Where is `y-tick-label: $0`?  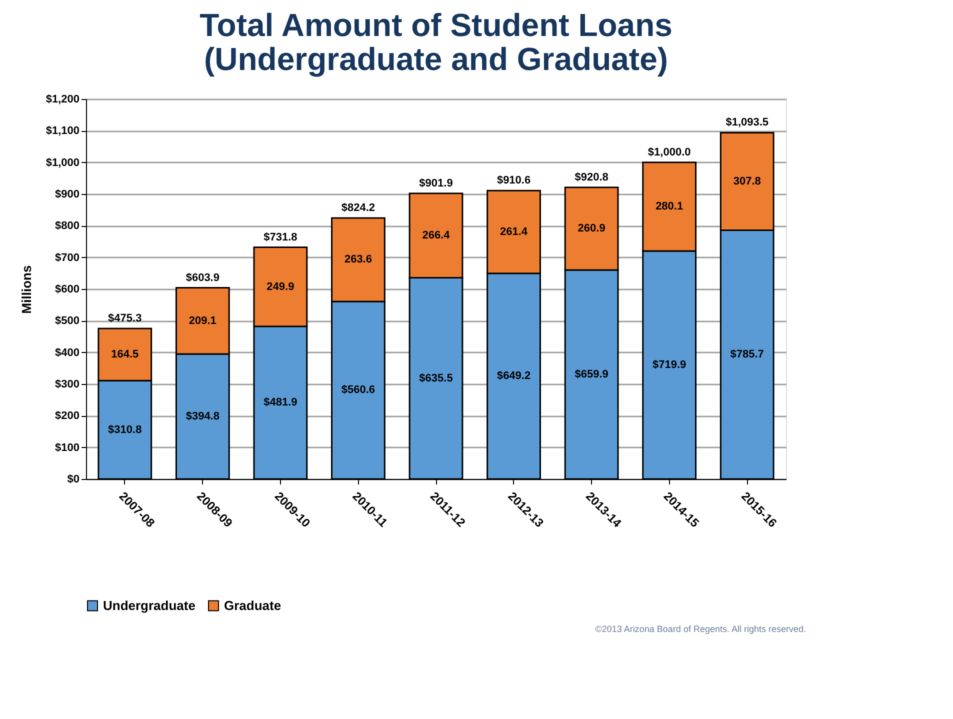 y-tick-label: $0 is located at coordinates (73, 480).